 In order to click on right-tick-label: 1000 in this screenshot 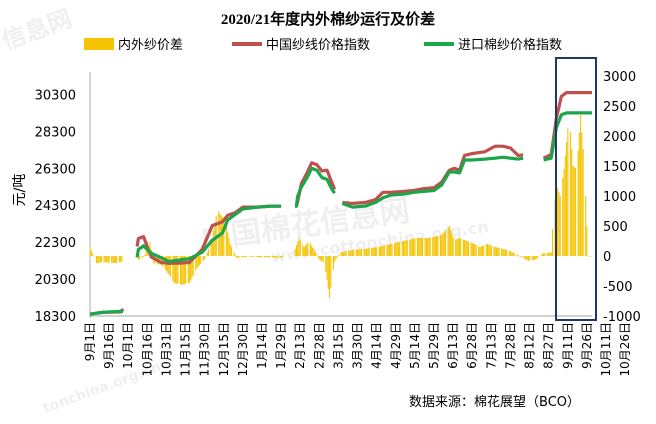, I will do `click(619, 197)`.